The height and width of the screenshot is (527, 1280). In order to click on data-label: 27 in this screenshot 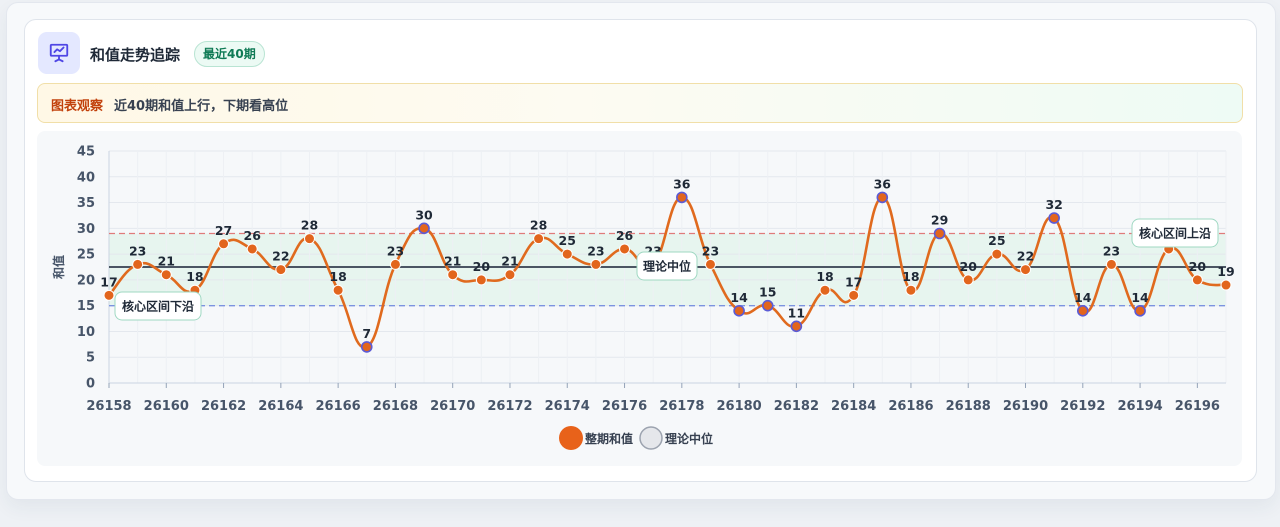, I will do `click(223, 230)`.